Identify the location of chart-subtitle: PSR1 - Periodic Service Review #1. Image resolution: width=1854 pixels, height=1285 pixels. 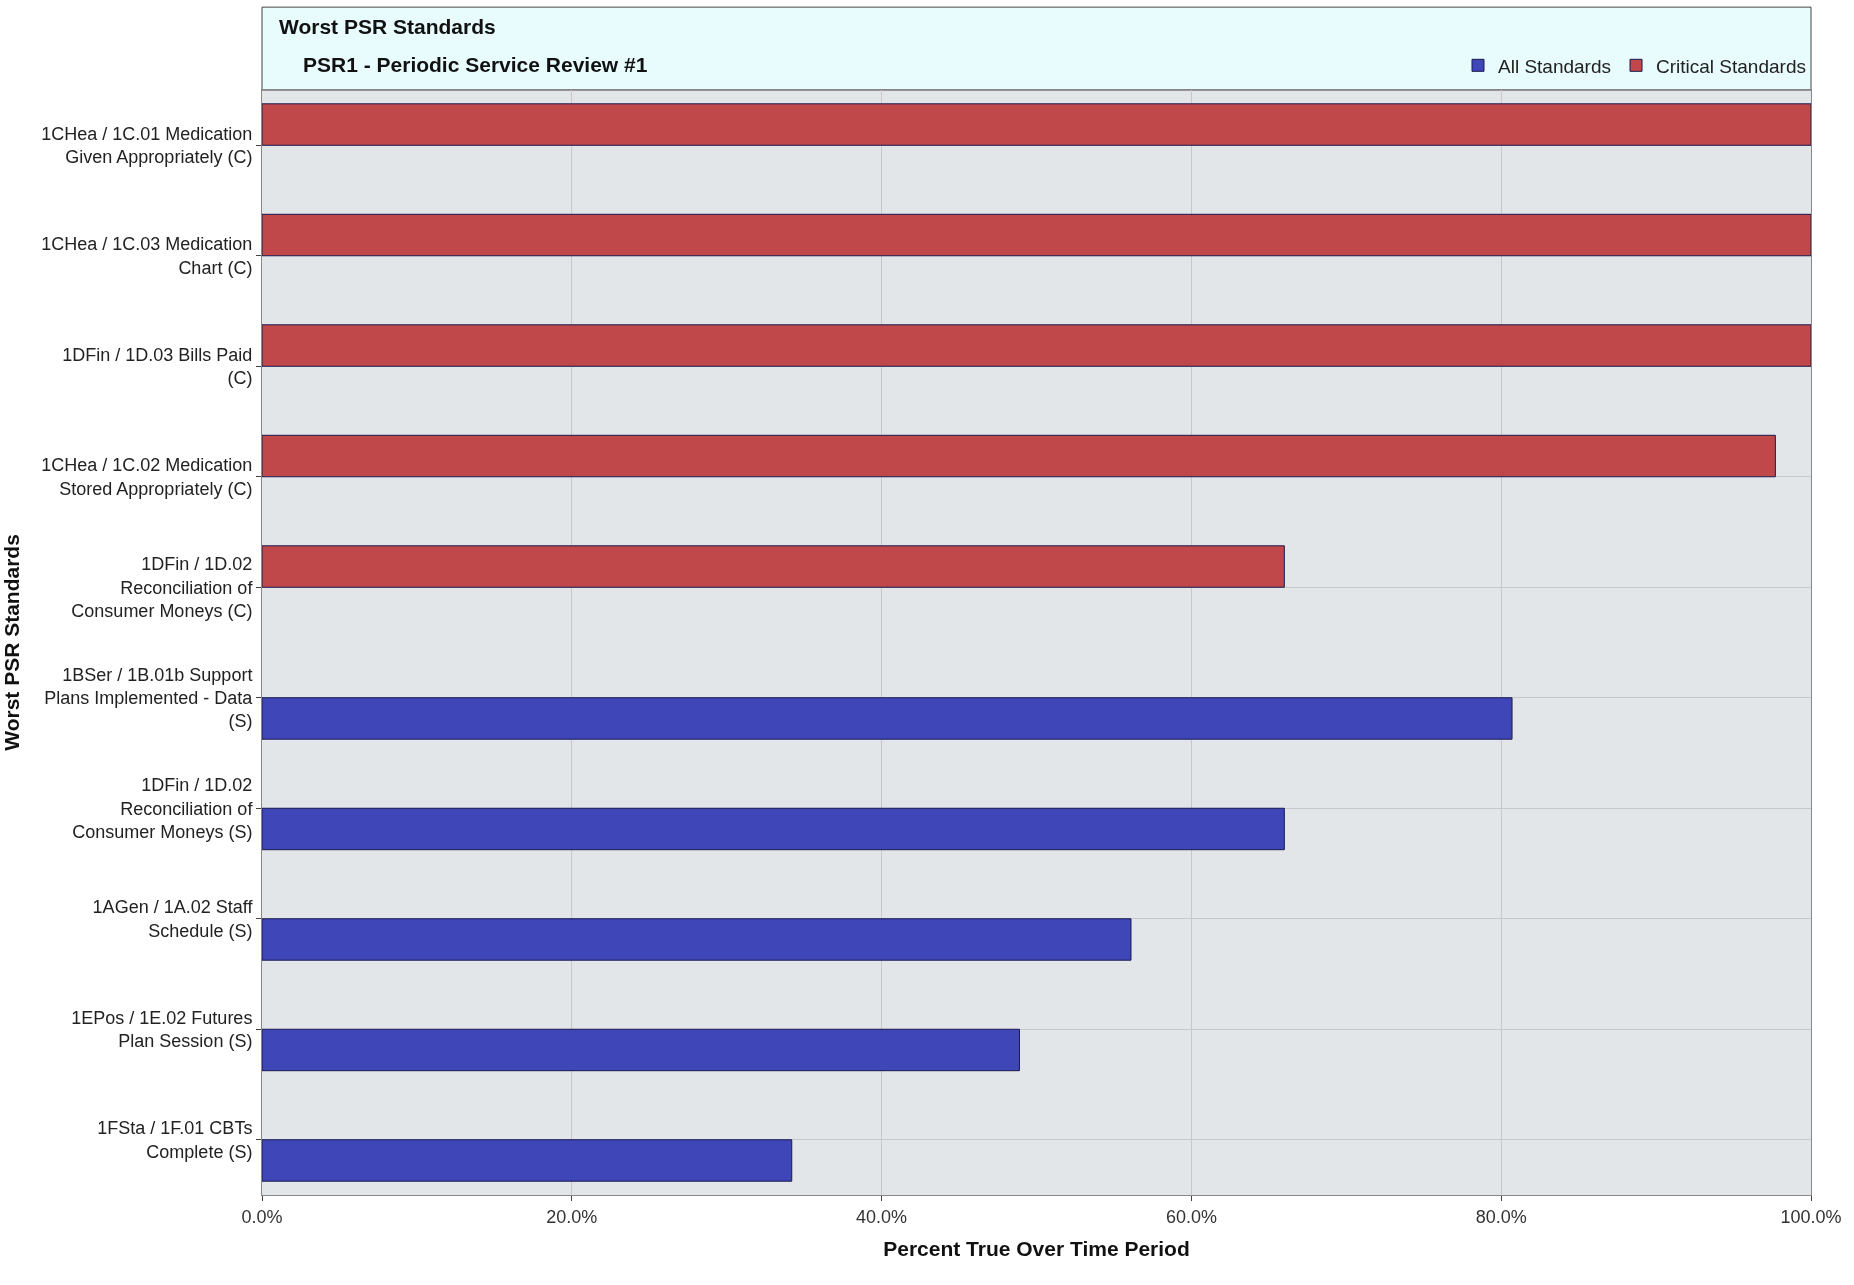
(475, 64).